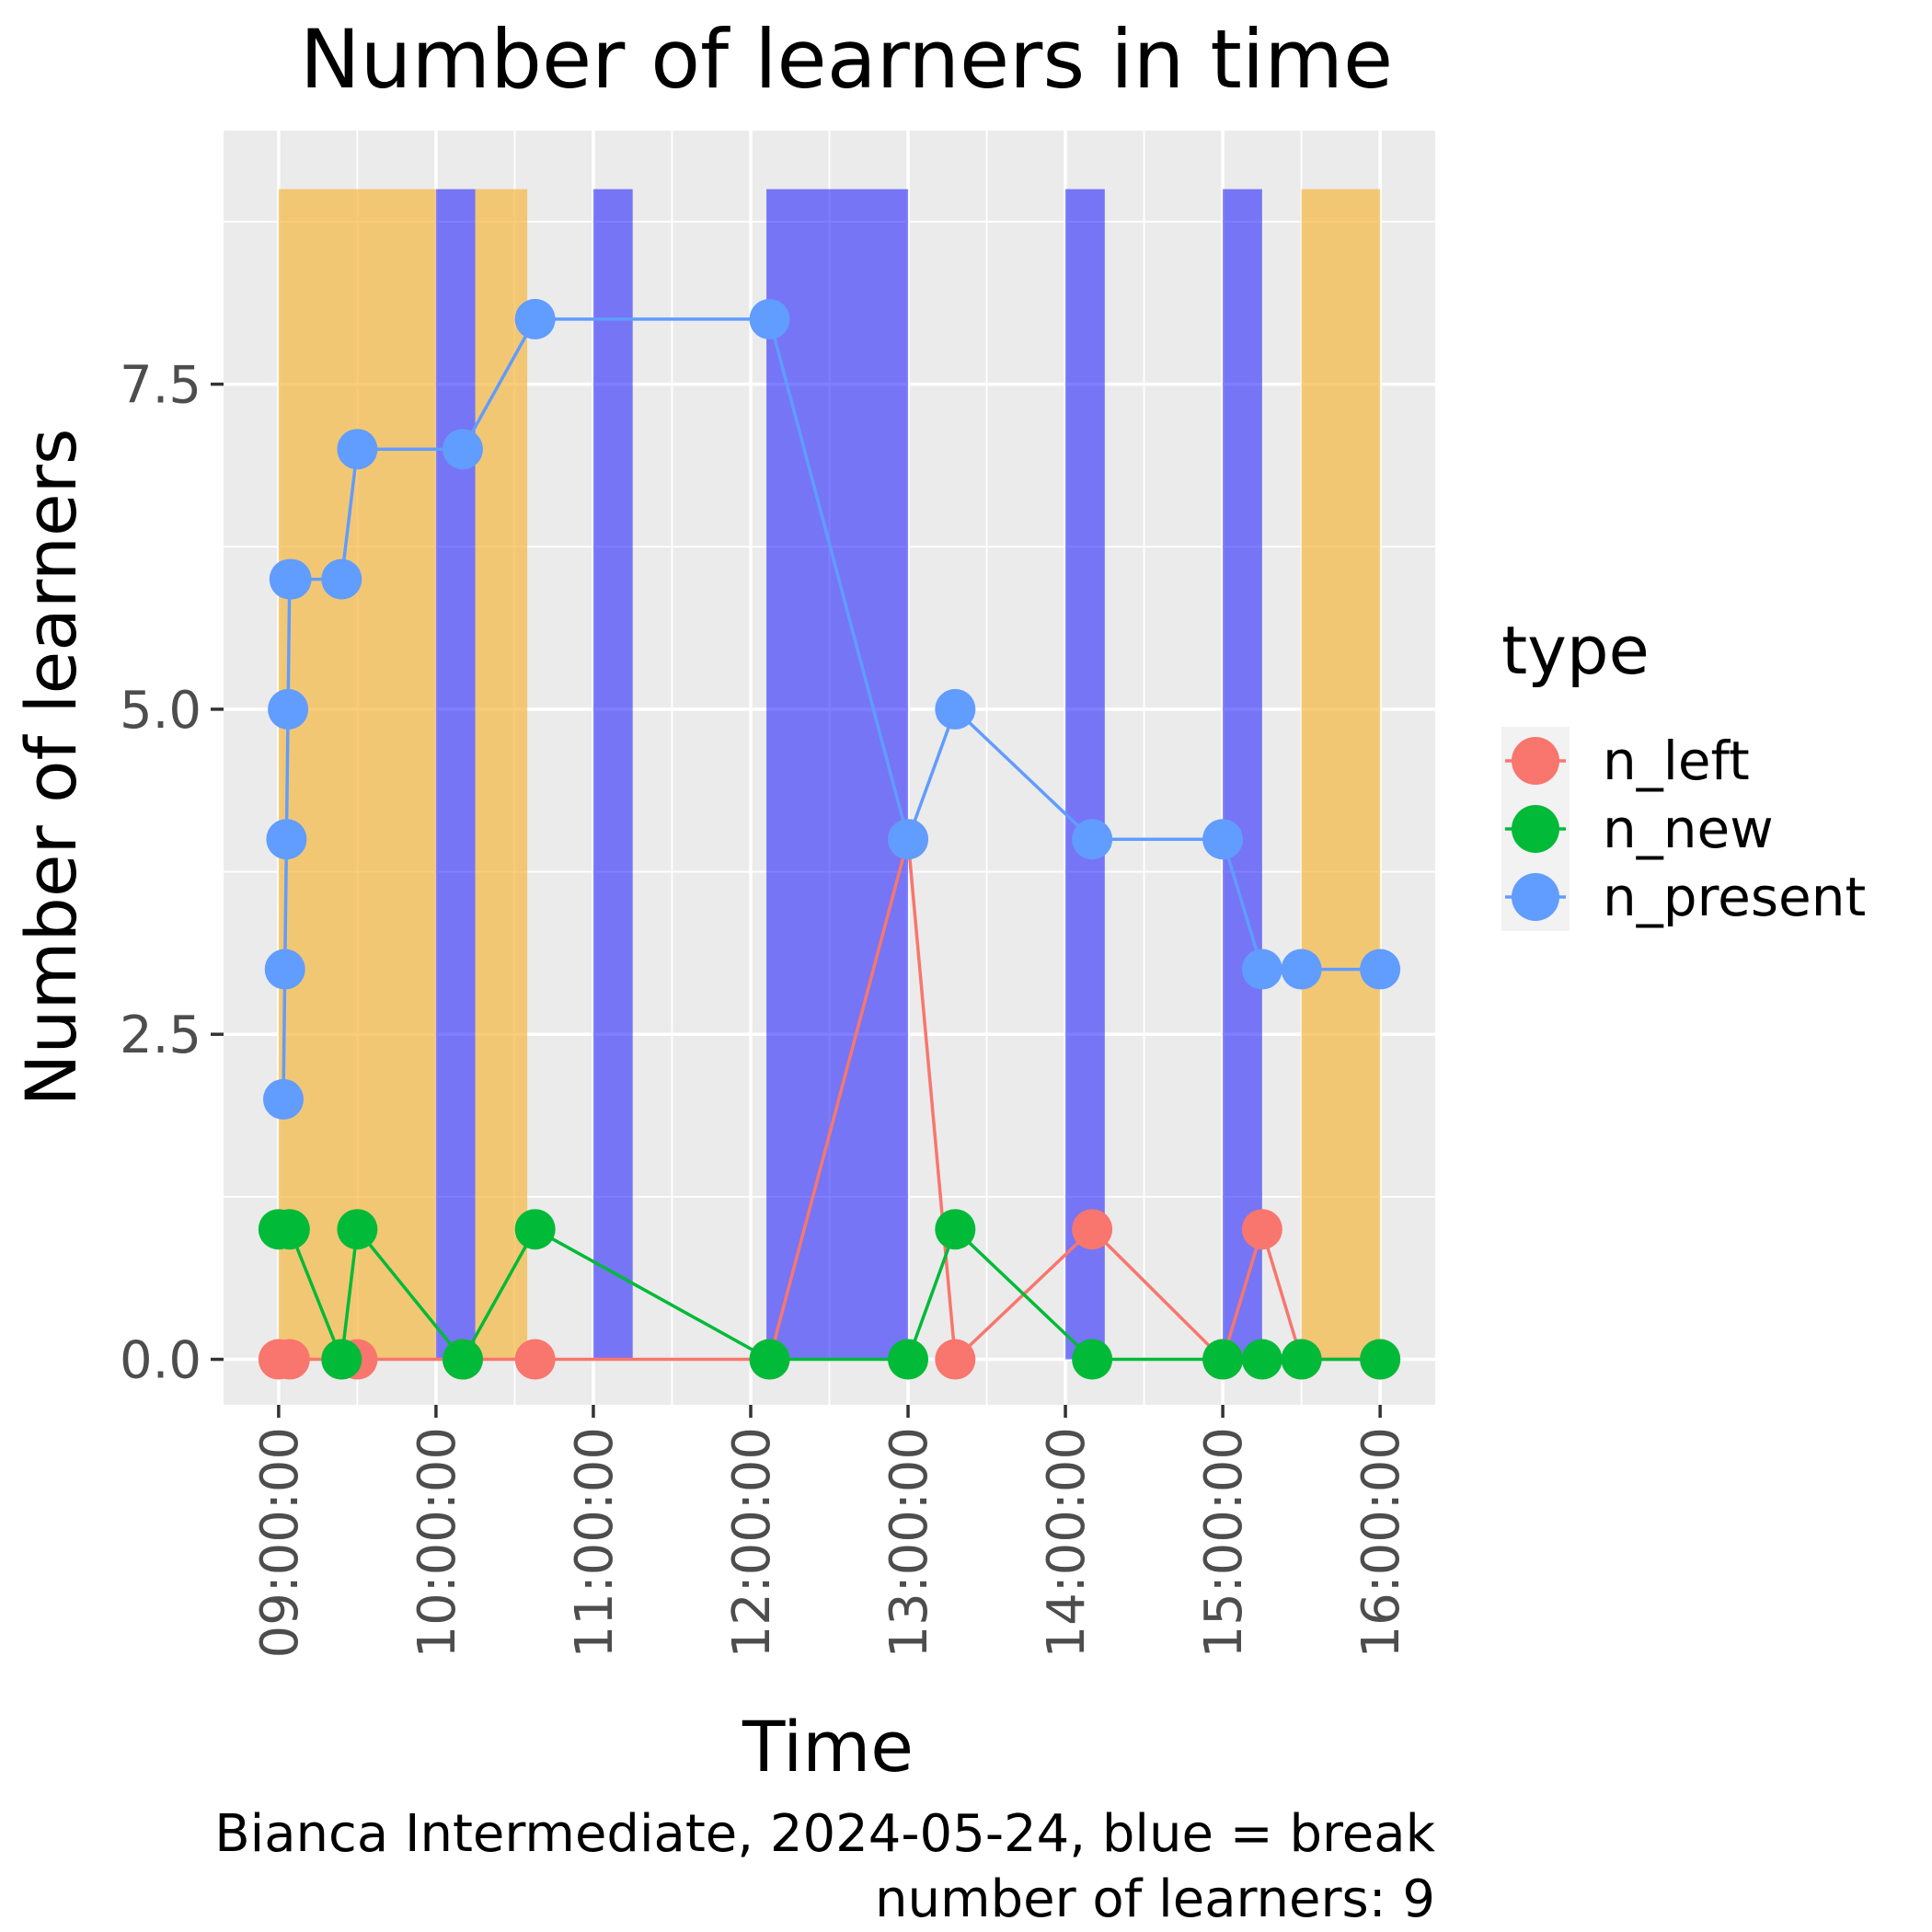 This screenshot has width=1932, height=1932. Describe the element at coordinates (160, 1361) in the screenshot. I see `y-tick-label: 0.0` at that location.